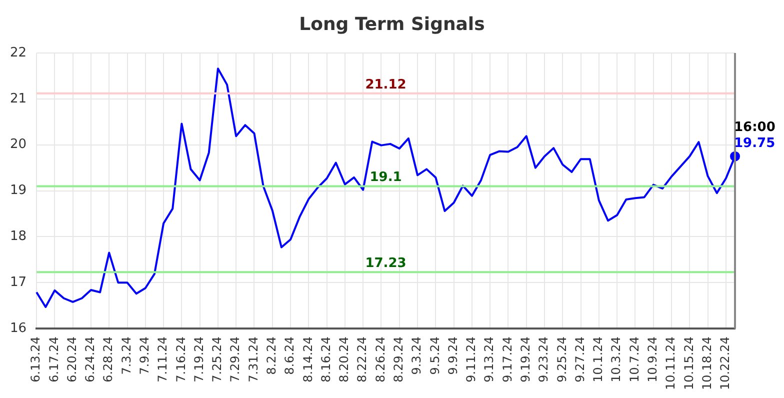 The image size is (784, 398). I want to click on y-tick-label: 20, so click(18, 144).